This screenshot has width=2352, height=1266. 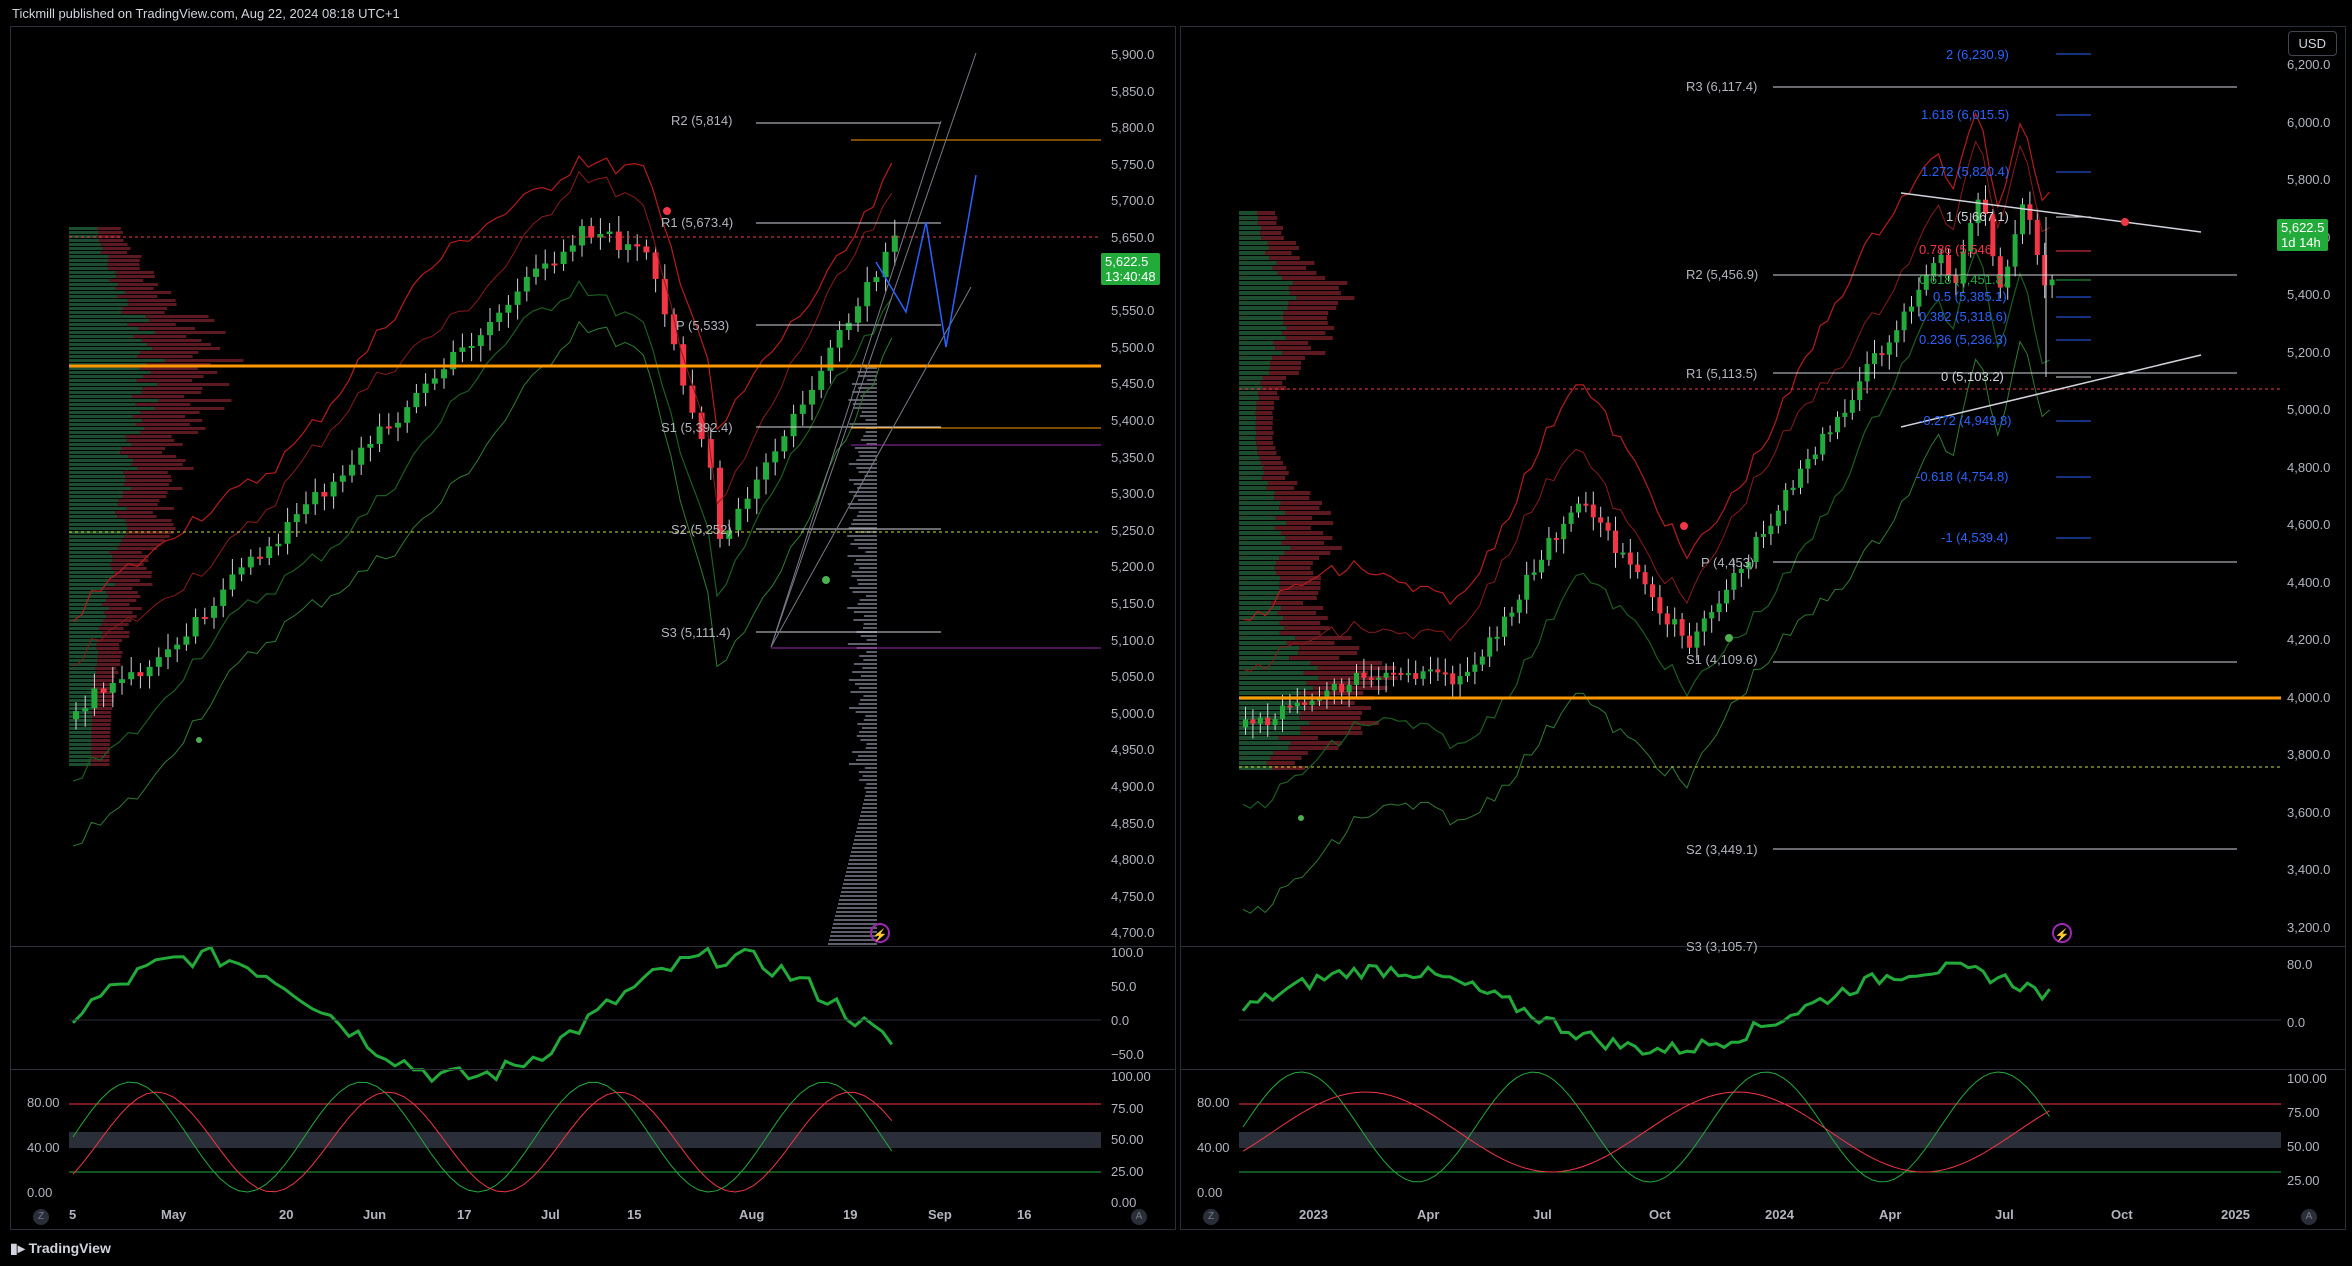 I want to click on left-price-tick-label: 5,350.0, so click(x=1133, y=457).